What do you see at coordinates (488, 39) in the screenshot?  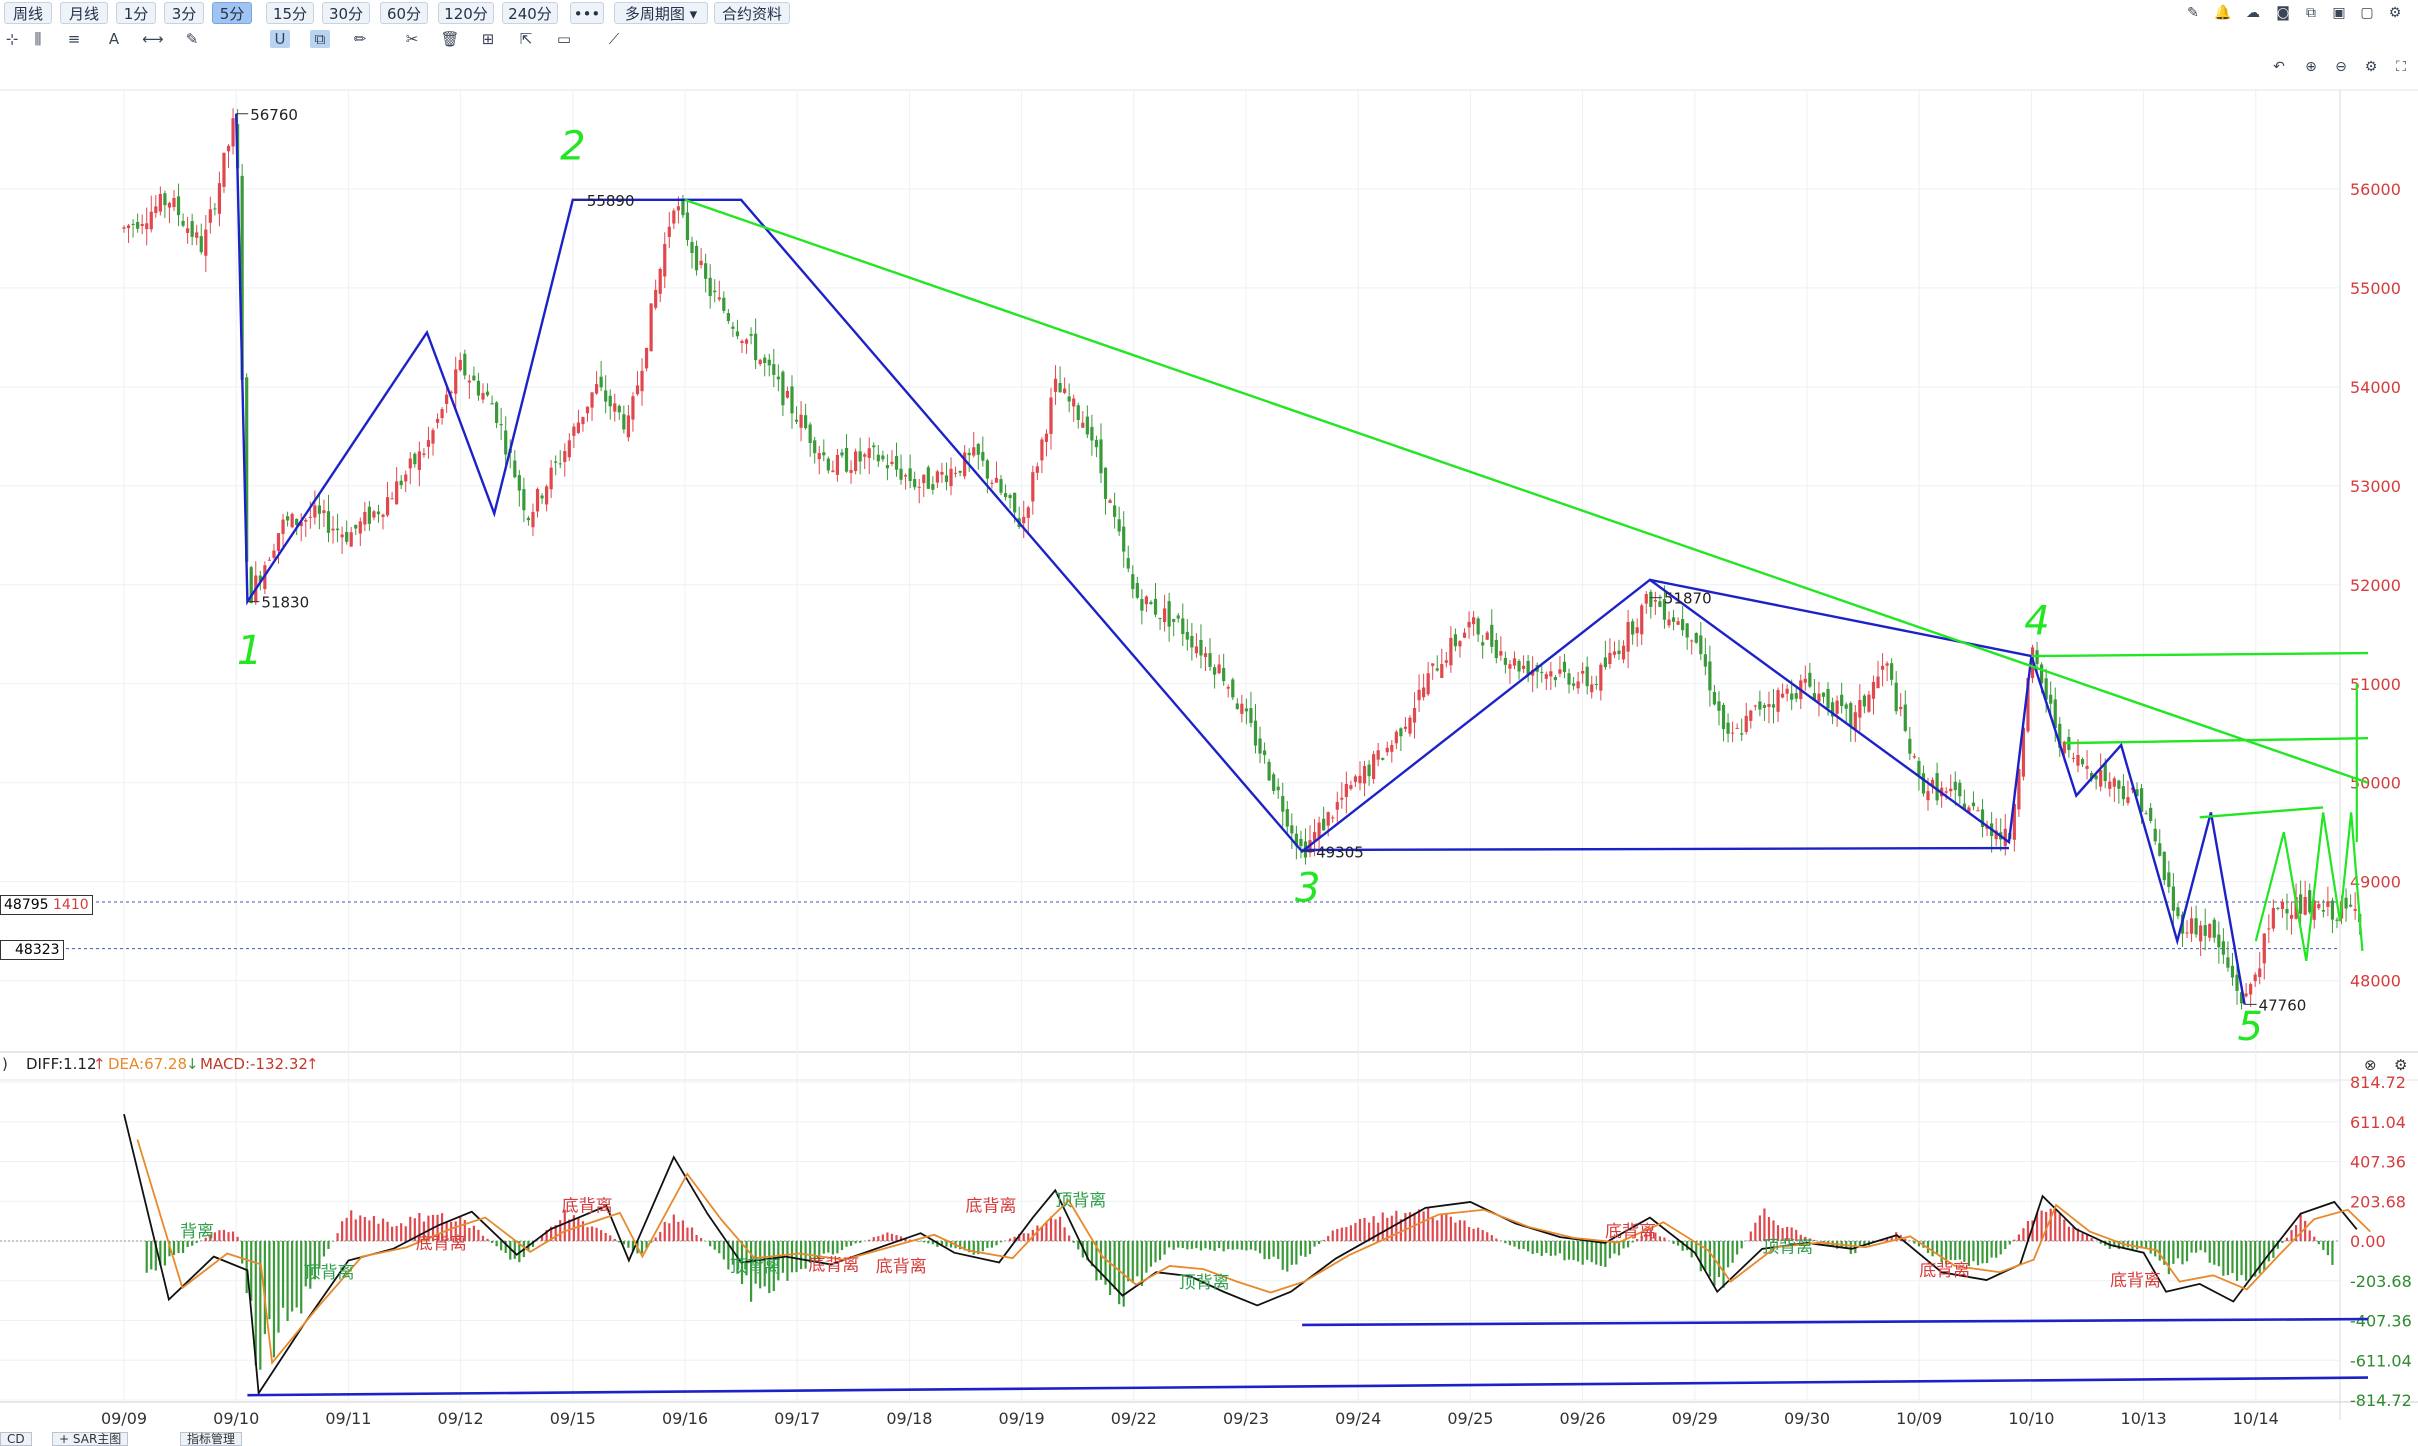 I see `grid-icon: ⊞` at bounding box center [488, 39].